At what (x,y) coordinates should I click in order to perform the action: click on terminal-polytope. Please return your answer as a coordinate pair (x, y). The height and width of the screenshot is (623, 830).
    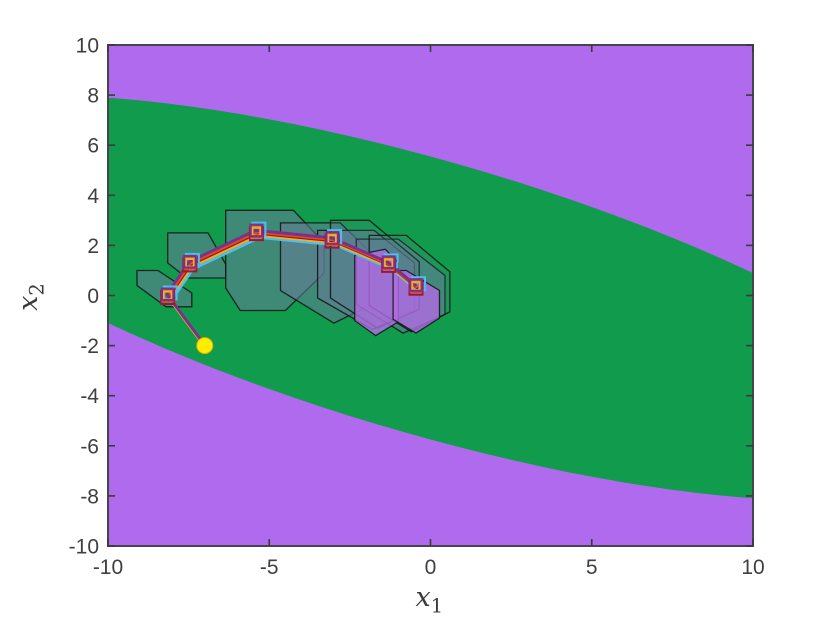
    Looking at the image, I should click on (416, 301).